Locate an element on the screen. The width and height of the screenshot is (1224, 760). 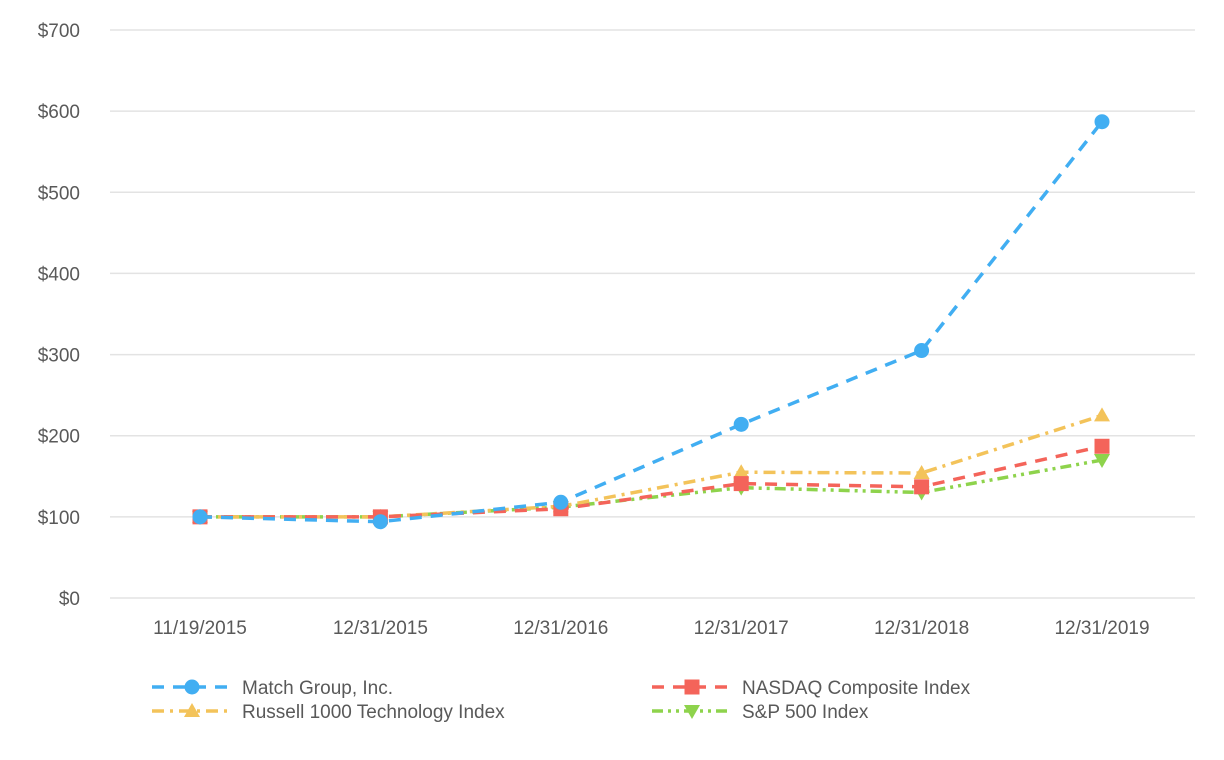
x-tick-label: 12/31/2016 is located at coordinates (560, 628).